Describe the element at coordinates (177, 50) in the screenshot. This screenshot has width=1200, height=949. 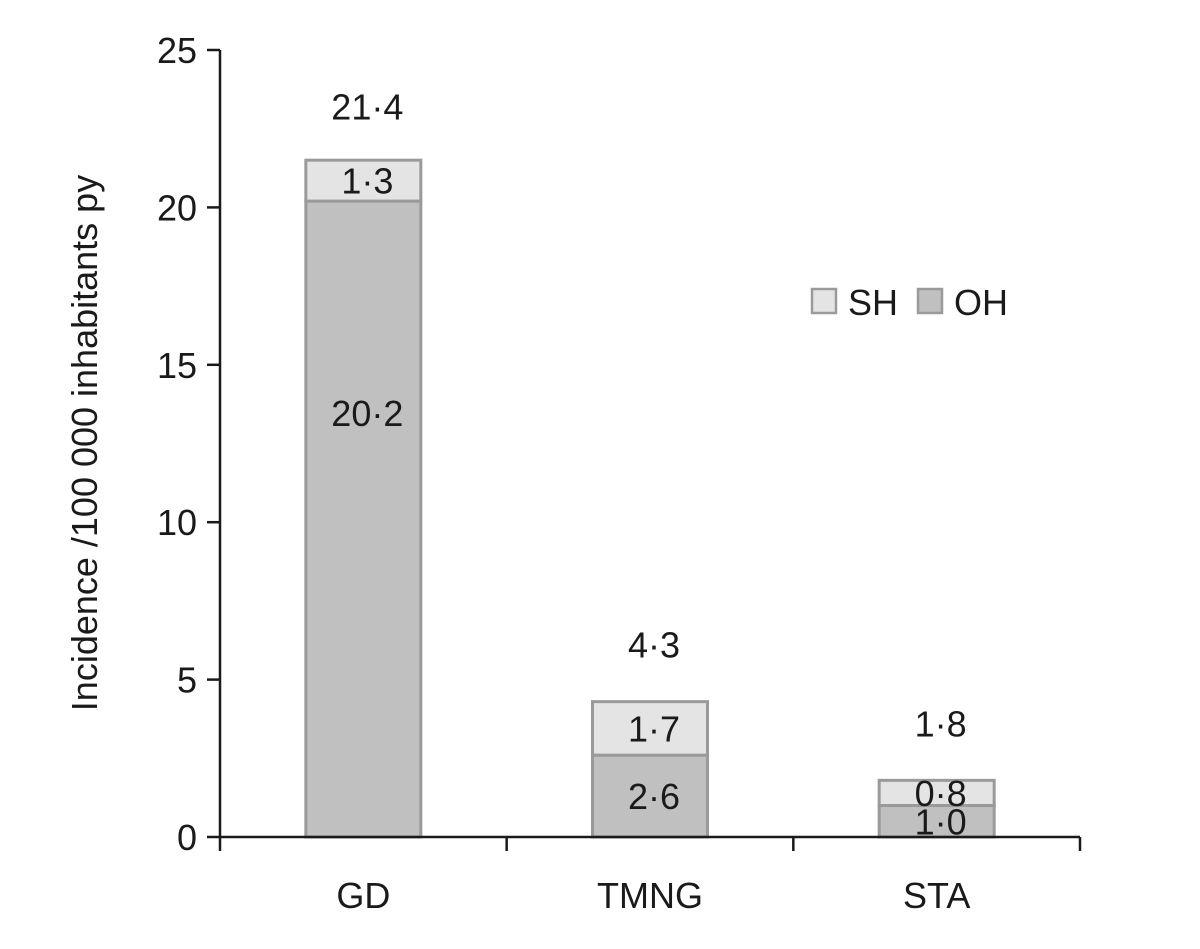
I see `y-tick-label: 25` at that location.